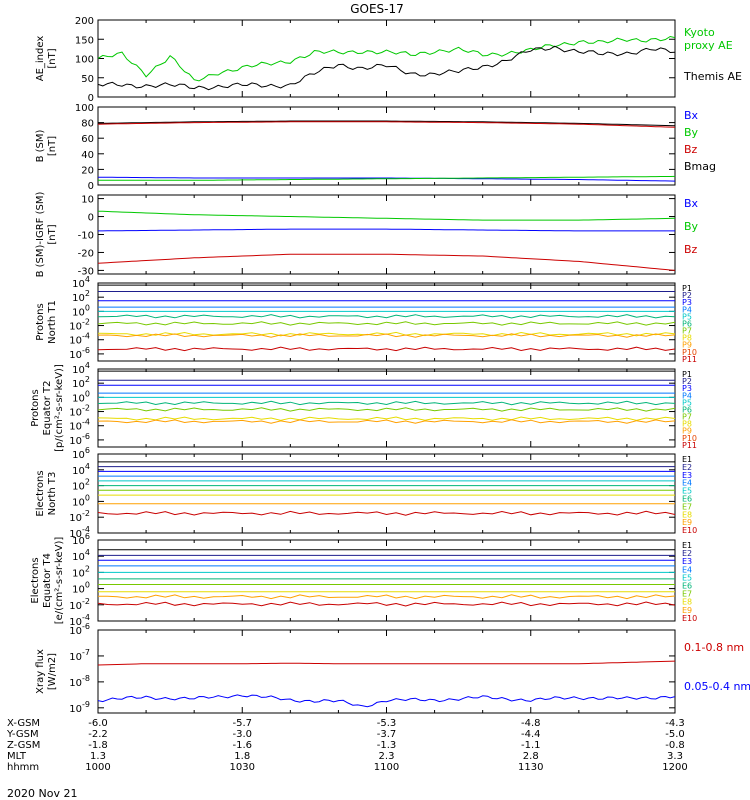 This screenshot has width=750, height=800. Describe the element at coordinates (79, 655) in the screenshot. I see `y-tick-label: 10-7` at that location.